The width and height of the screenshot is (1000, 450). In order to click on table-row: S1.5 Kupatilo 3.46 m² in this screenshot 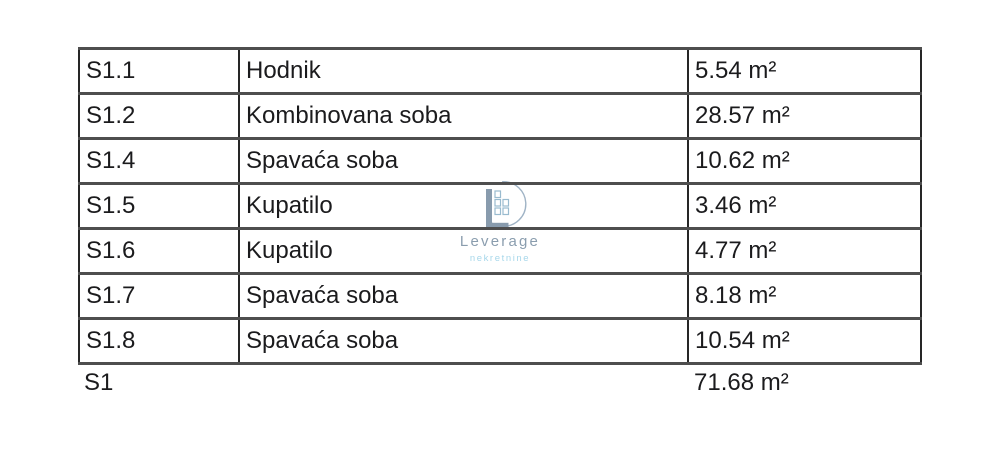, I will do `click(500, 206)`.